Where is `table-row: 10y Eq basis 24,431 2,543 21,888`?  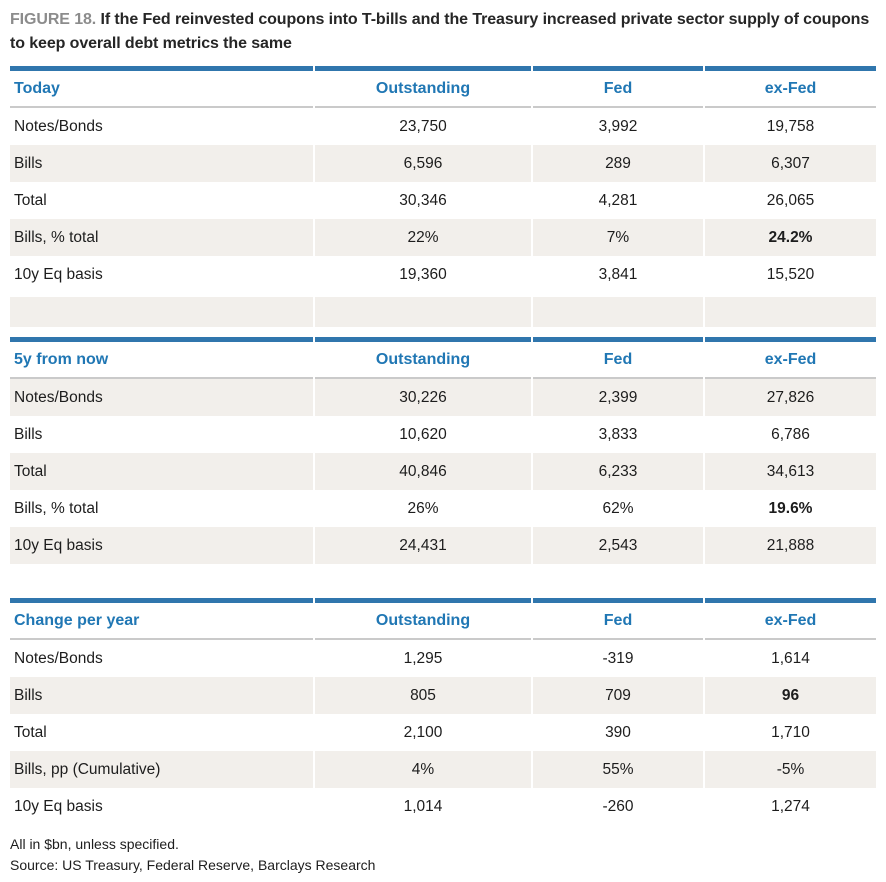 table-row: 10y Eq basis 24,431 2,543 21,888 is located at coordinates (443, 545).